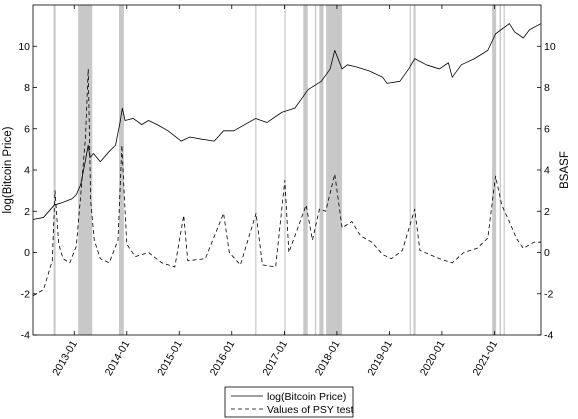  What do you see at coordinates (223, 358) in the screenshot?
I see `x-tick-label-3: 2016-01` at bounding box center [223, 358].